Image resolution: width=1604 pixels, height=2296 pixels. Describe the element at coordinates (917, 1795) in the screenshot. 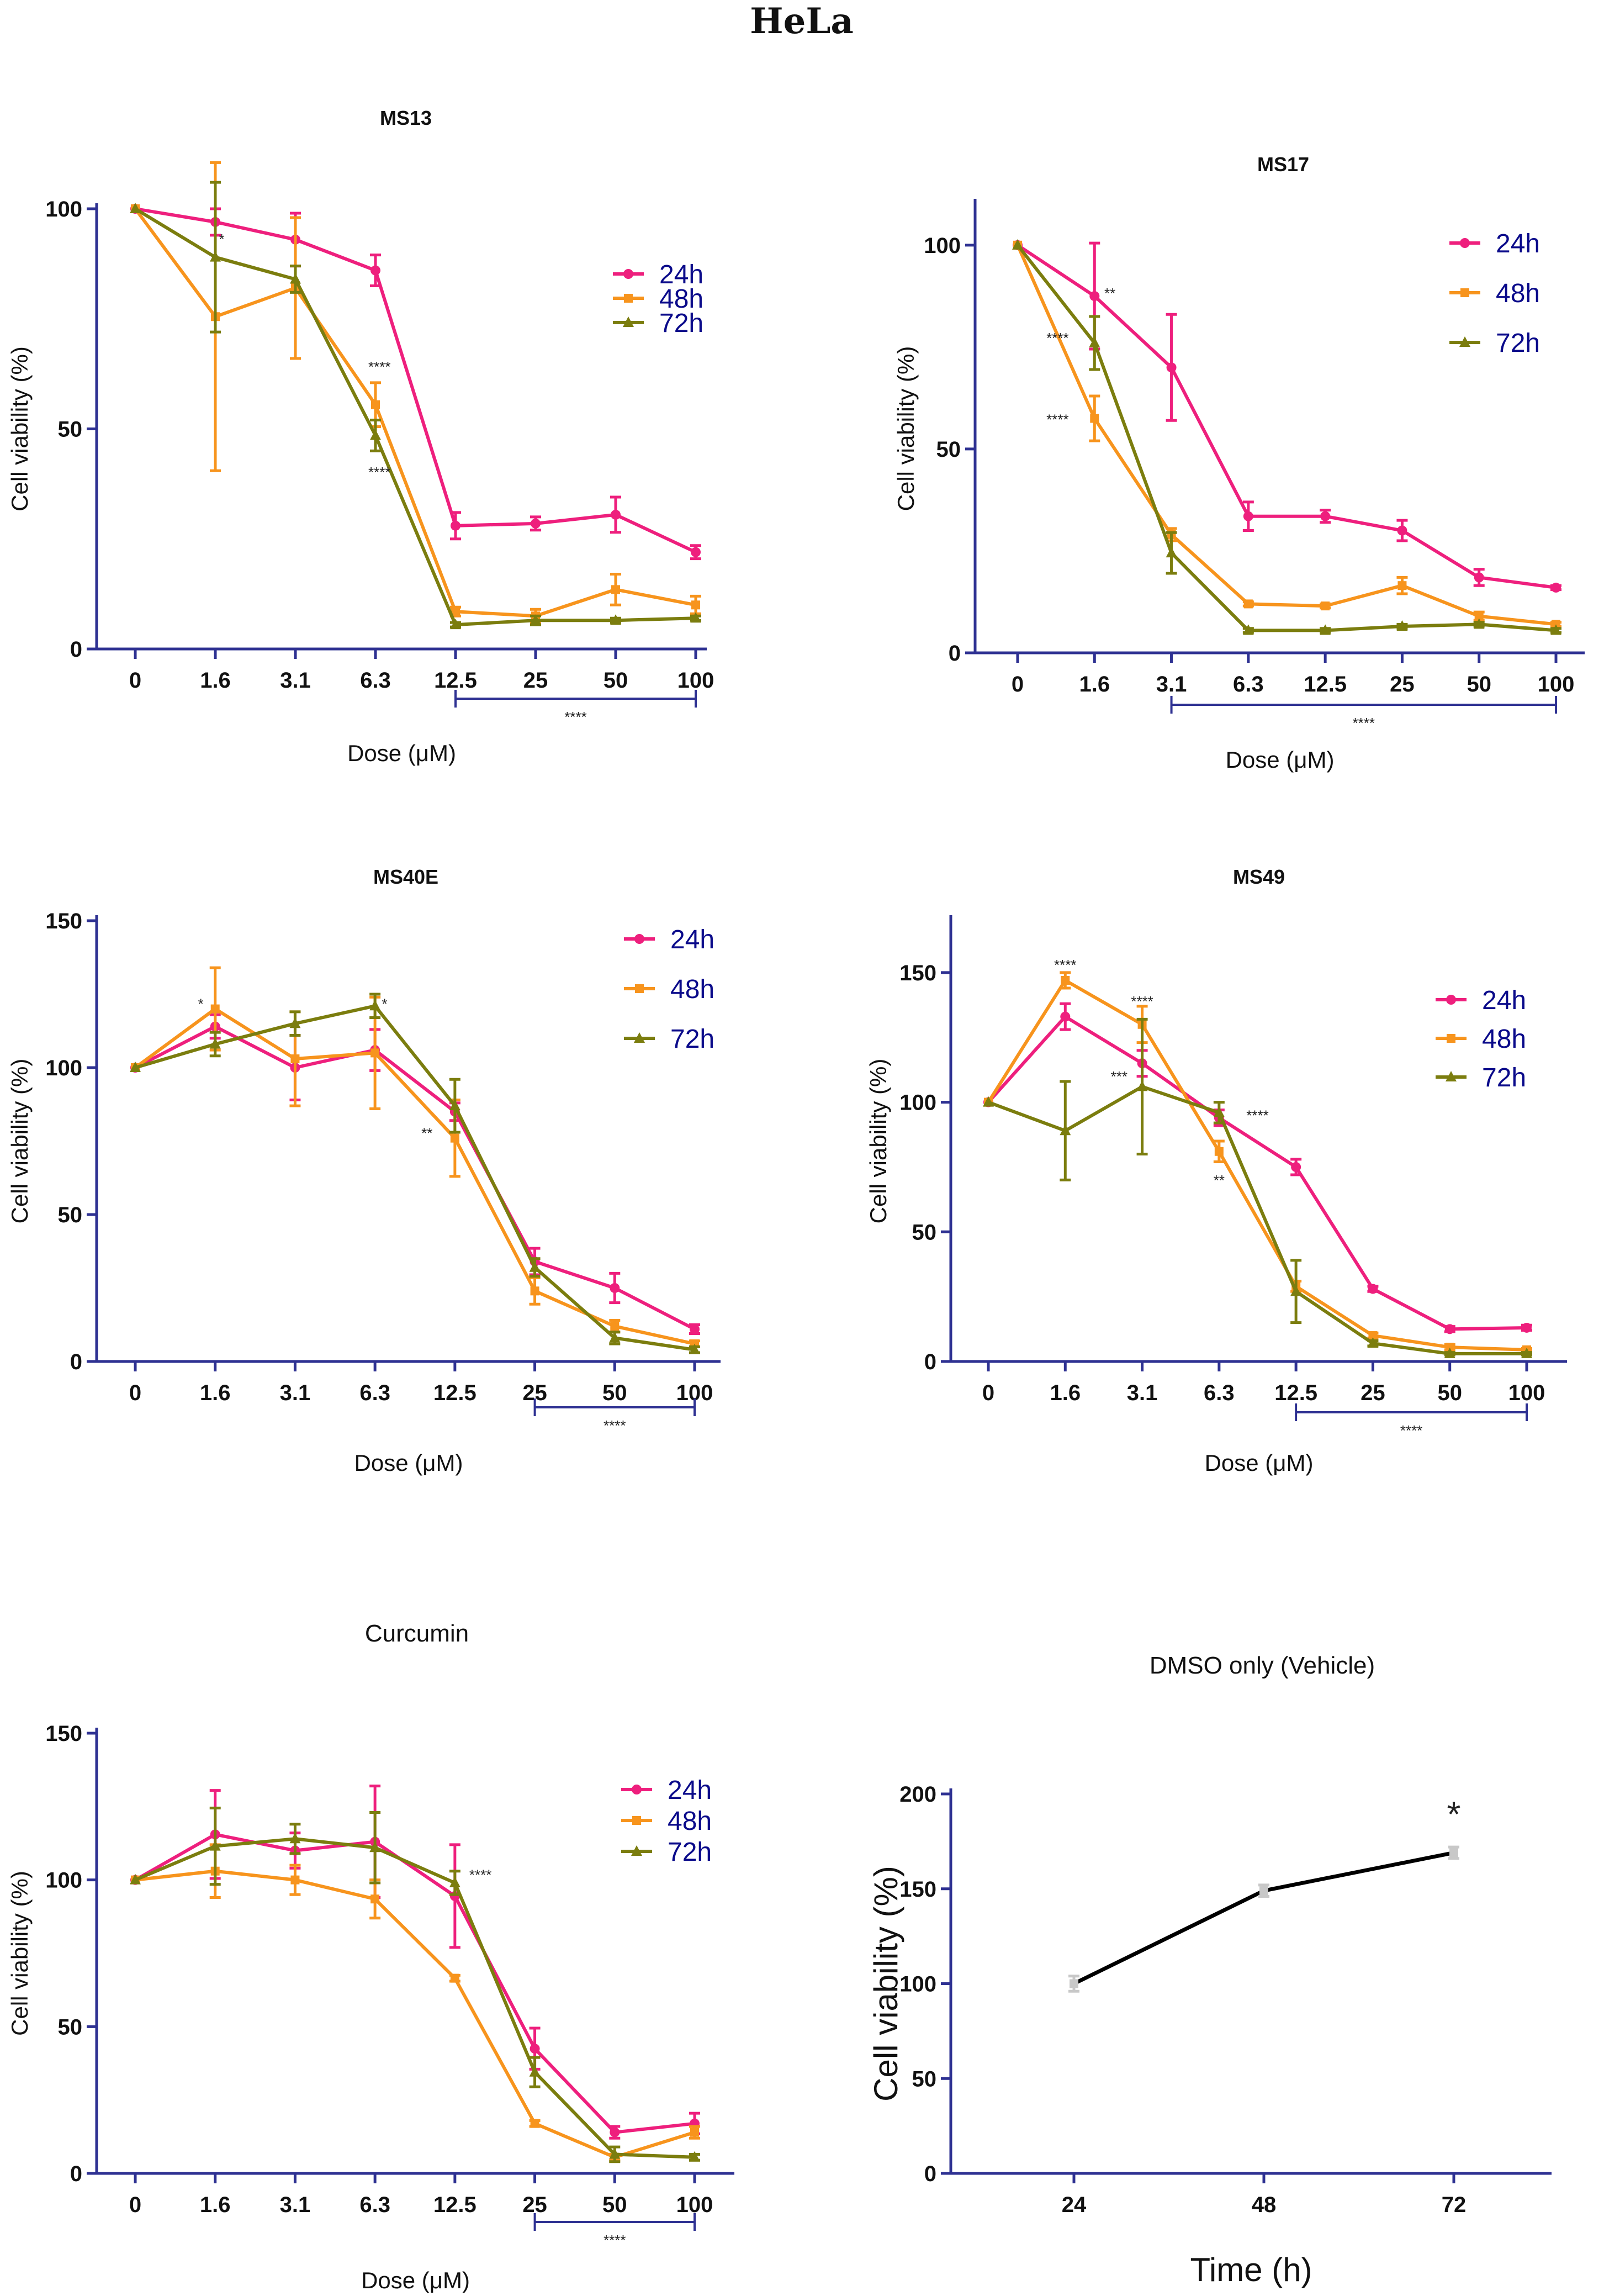

I see `y-tick-label: 200` at that location.